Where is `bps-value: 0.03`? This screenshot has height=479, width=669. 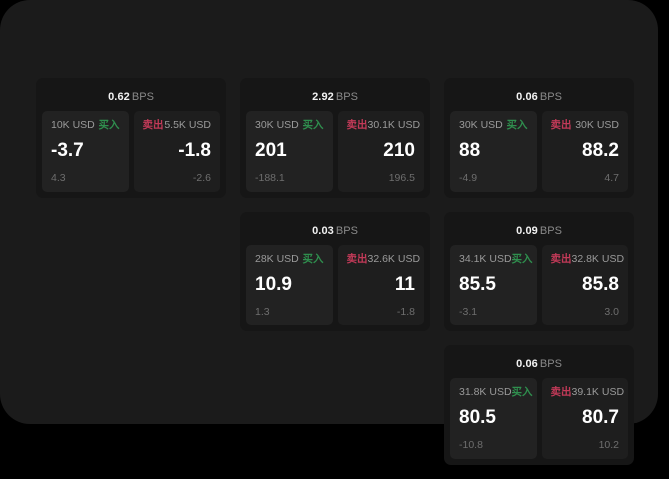 bps-value: 0.03 is located at coordinates (323, 230).